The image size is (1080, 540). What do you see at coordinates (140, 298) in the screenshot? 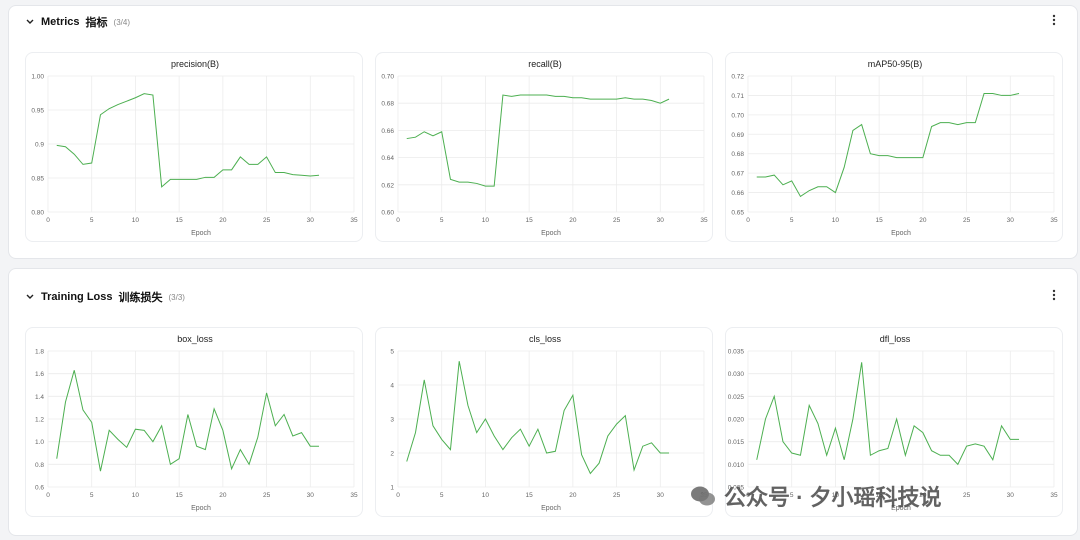
I see `section-subtitle: 训练损失` at bounding box center [140, 298].